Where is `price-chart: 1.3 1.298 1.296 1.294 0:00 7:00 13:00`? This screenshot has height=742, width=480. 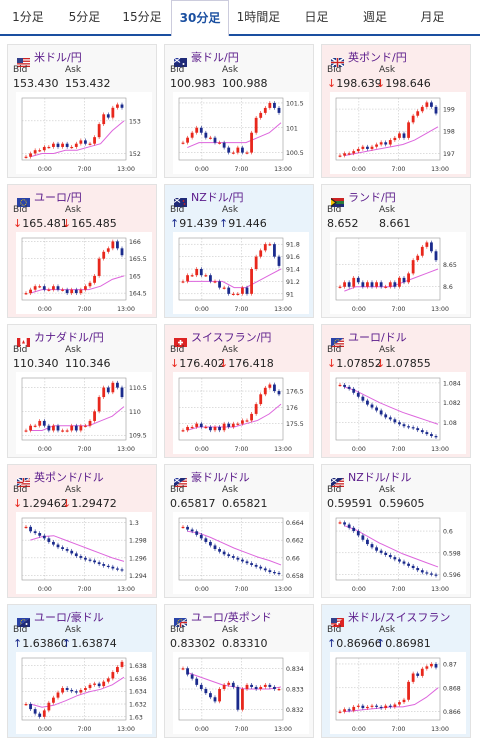
price-chart: 1.3 1.298 1.296 1.294 0:00 7:00 13:00 is located at coordinates (84, 553).